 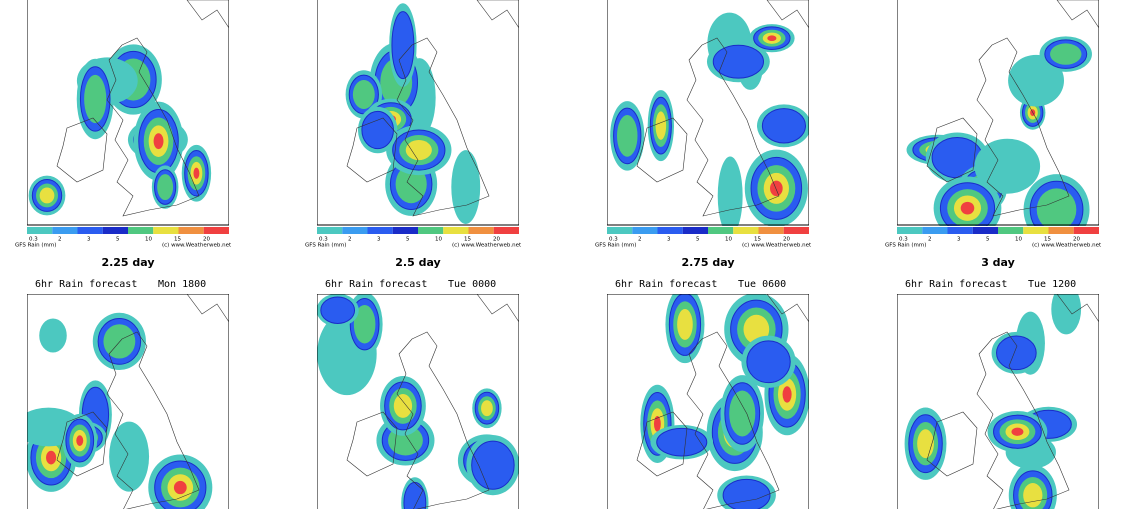 What do you see at coordinates (707, 262) in the screenshot?
I see `panel-caption: 2.75 day` at bounding box center [707, 262].